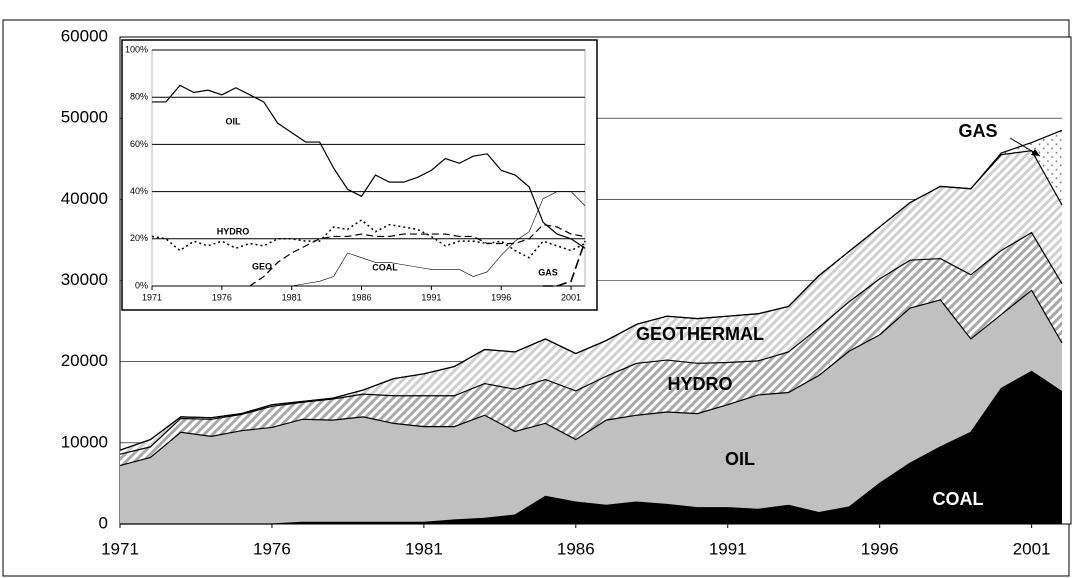 The width and height of the screenshot is (1072, 578). I want to click on y-tick-label: 60%, so click(139, 144).